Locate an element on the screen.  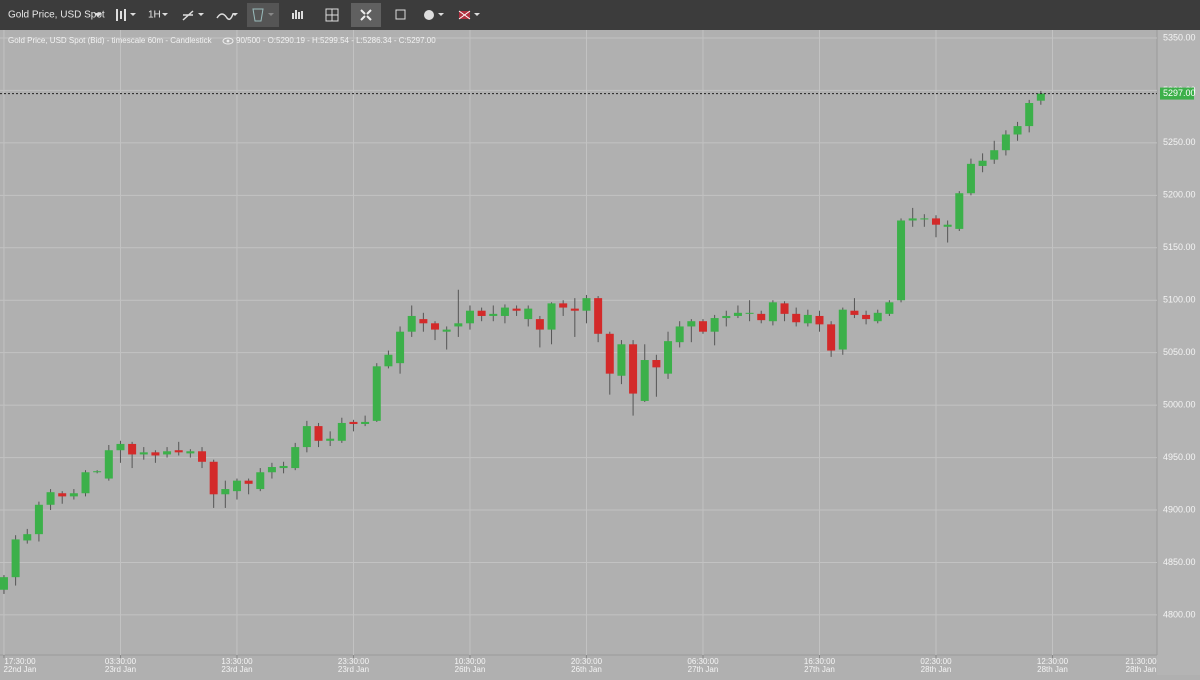
y-axis-panel is located at coordinates (1178, 352).